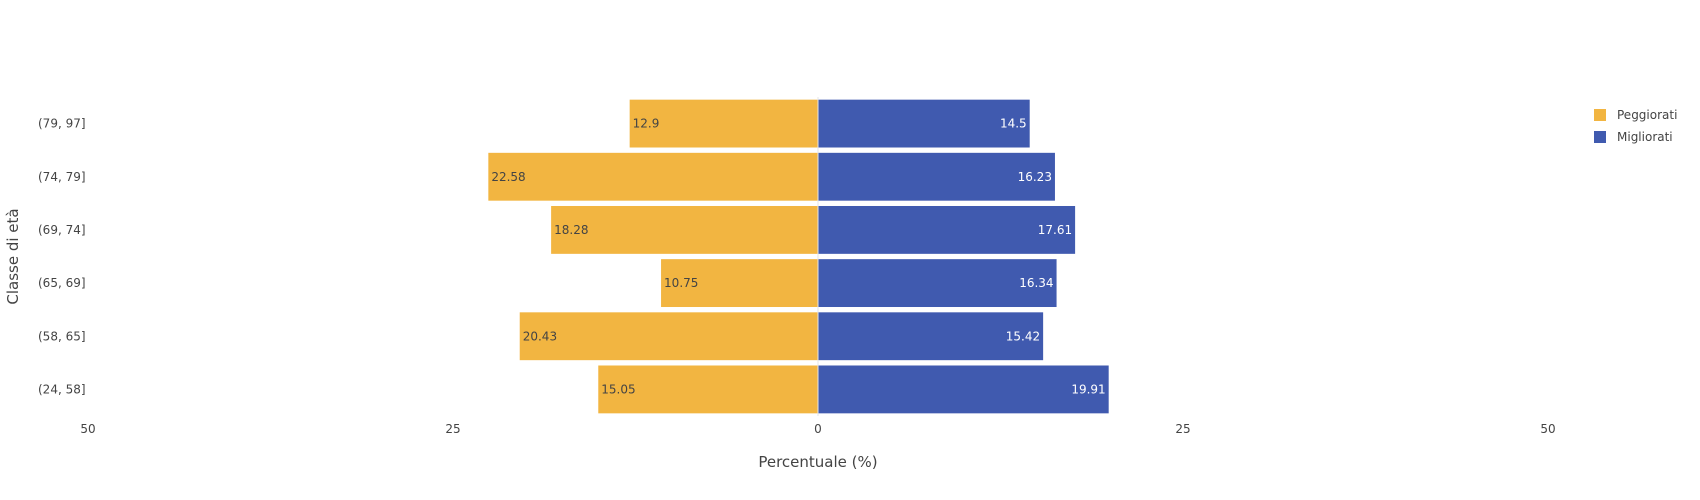 This screenshot has width=1700, height=500. Describe the element at coordinates (62, 389) in the screenshot. I see `category-label-5: (24, 58]` at that location.